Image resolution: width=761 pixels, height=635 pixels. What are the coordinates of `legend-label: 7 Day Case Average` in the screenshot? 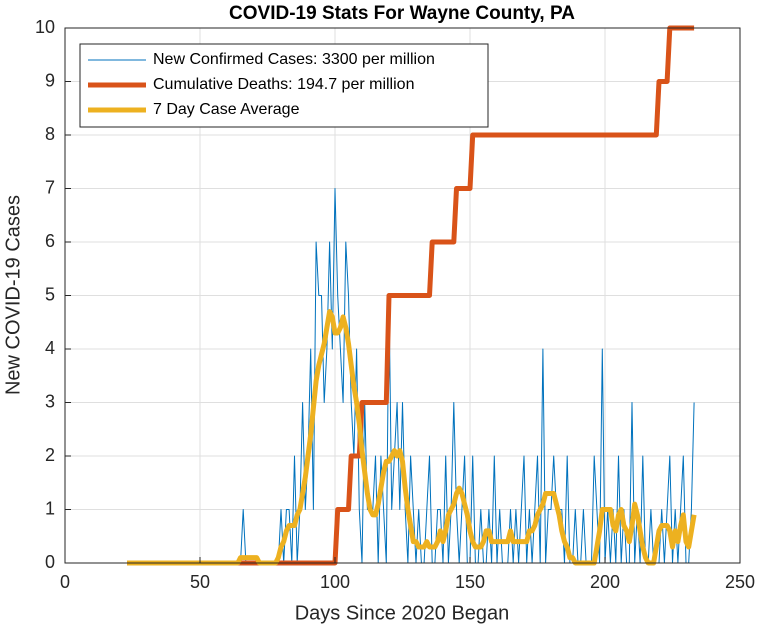 It's located at (226, 109).